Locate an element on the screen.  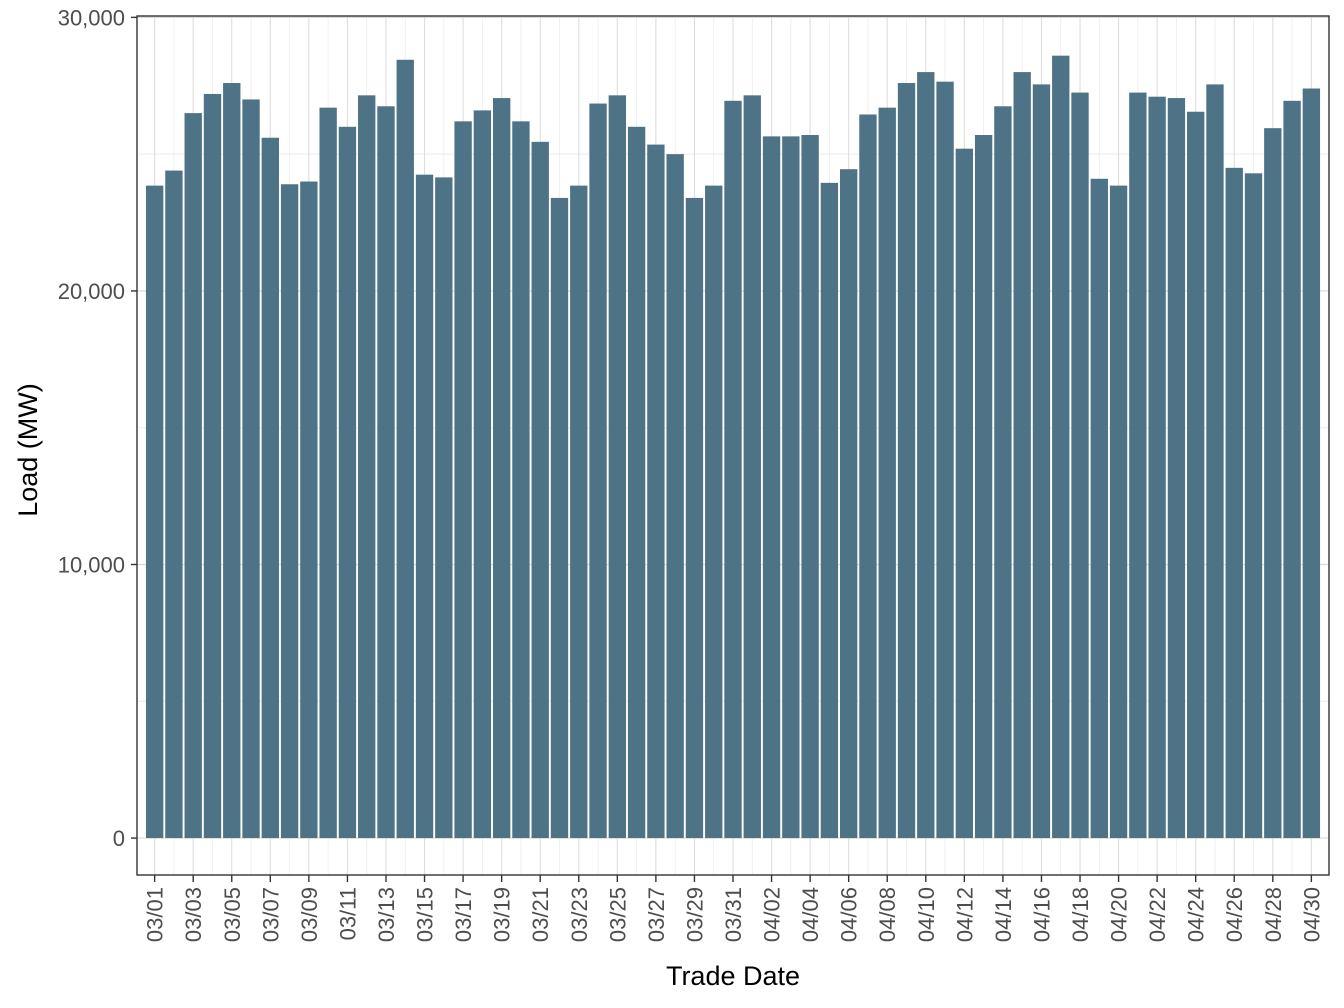
x-tick-label: 03/29 is located at coordinates (694, 914).